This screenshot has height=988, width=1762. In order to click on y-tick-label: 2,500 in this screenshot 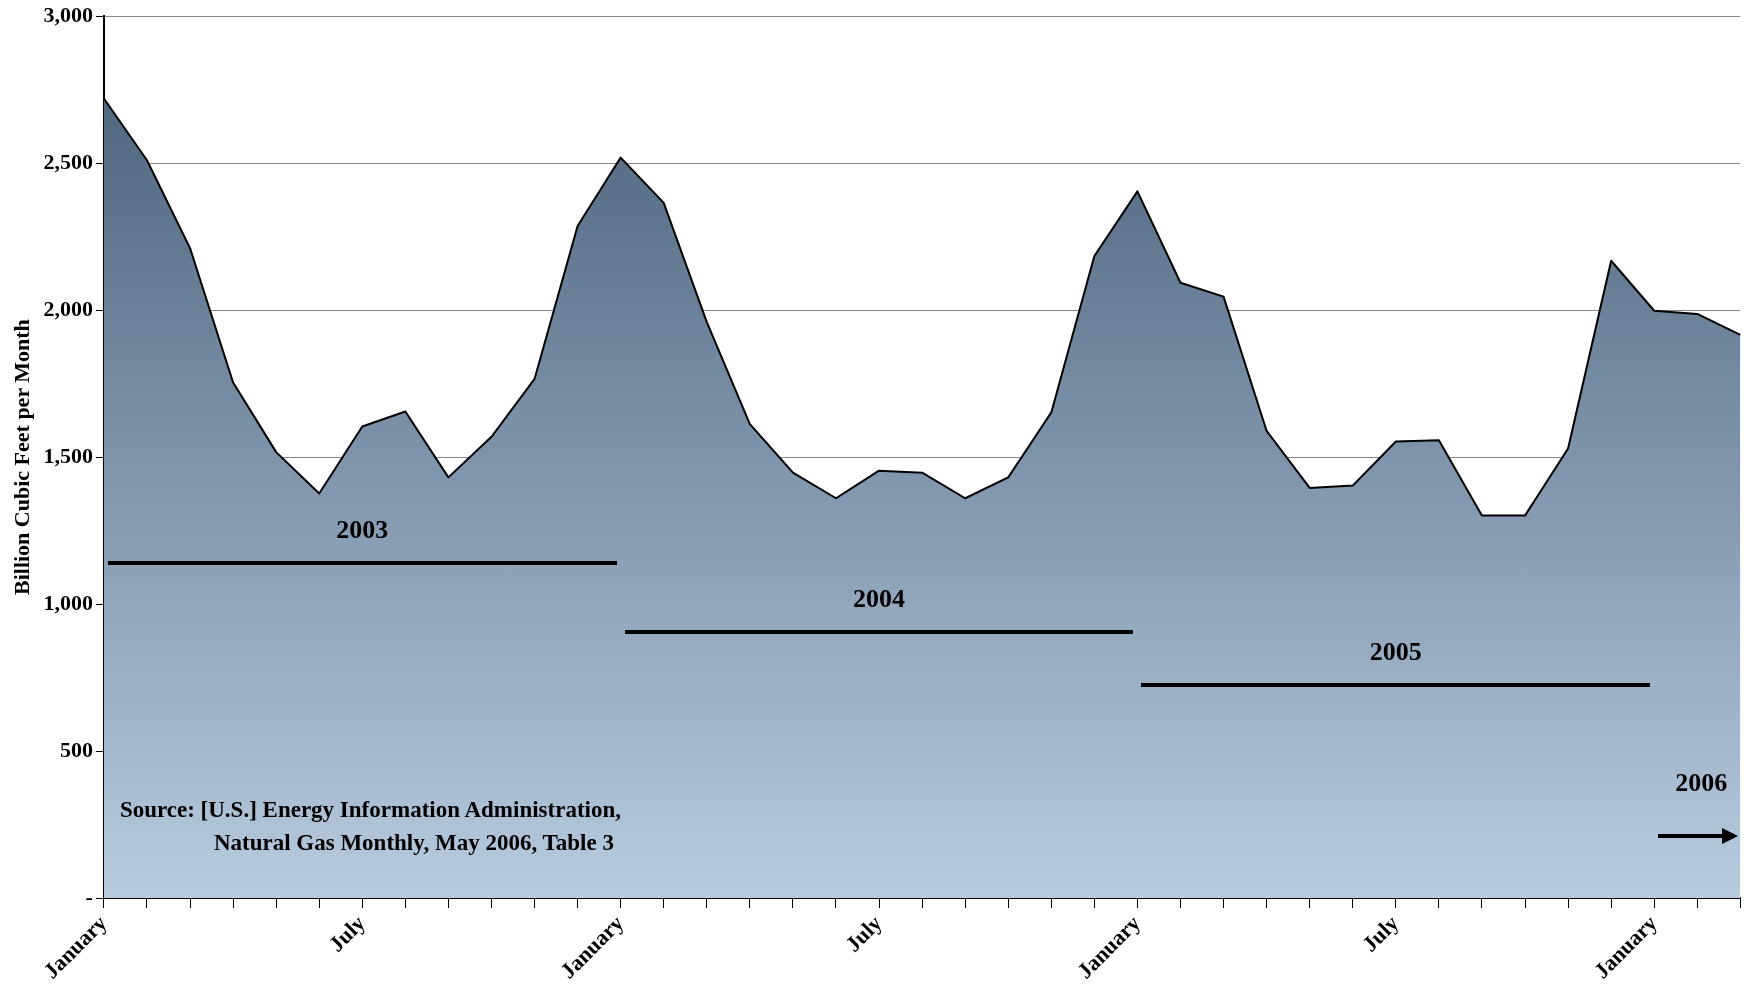, I will do `click(68, 161)`.